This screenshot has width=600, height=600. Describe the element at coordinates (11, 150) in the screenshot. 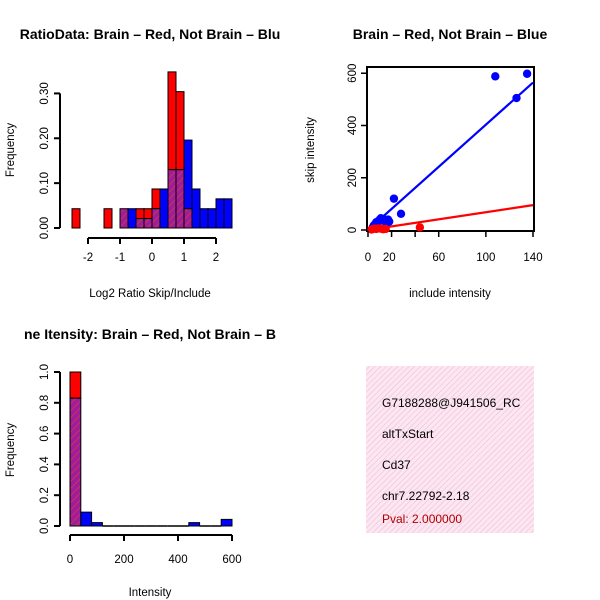

I see `ratio-histogram-ylabel: Frequency` at that location.